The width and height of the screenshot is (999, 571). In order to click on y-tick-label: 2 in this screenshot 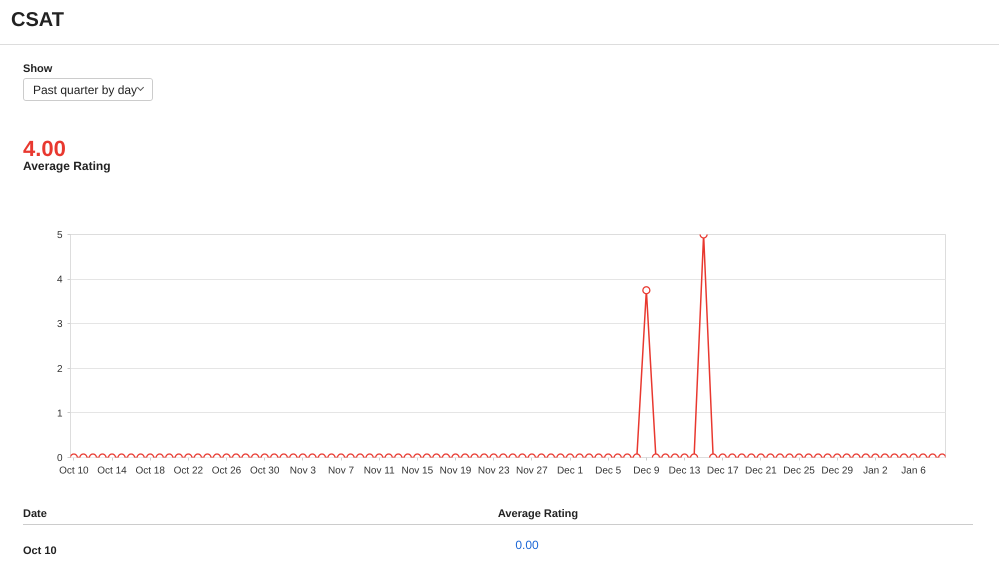, I will do `click(59, 369)`.